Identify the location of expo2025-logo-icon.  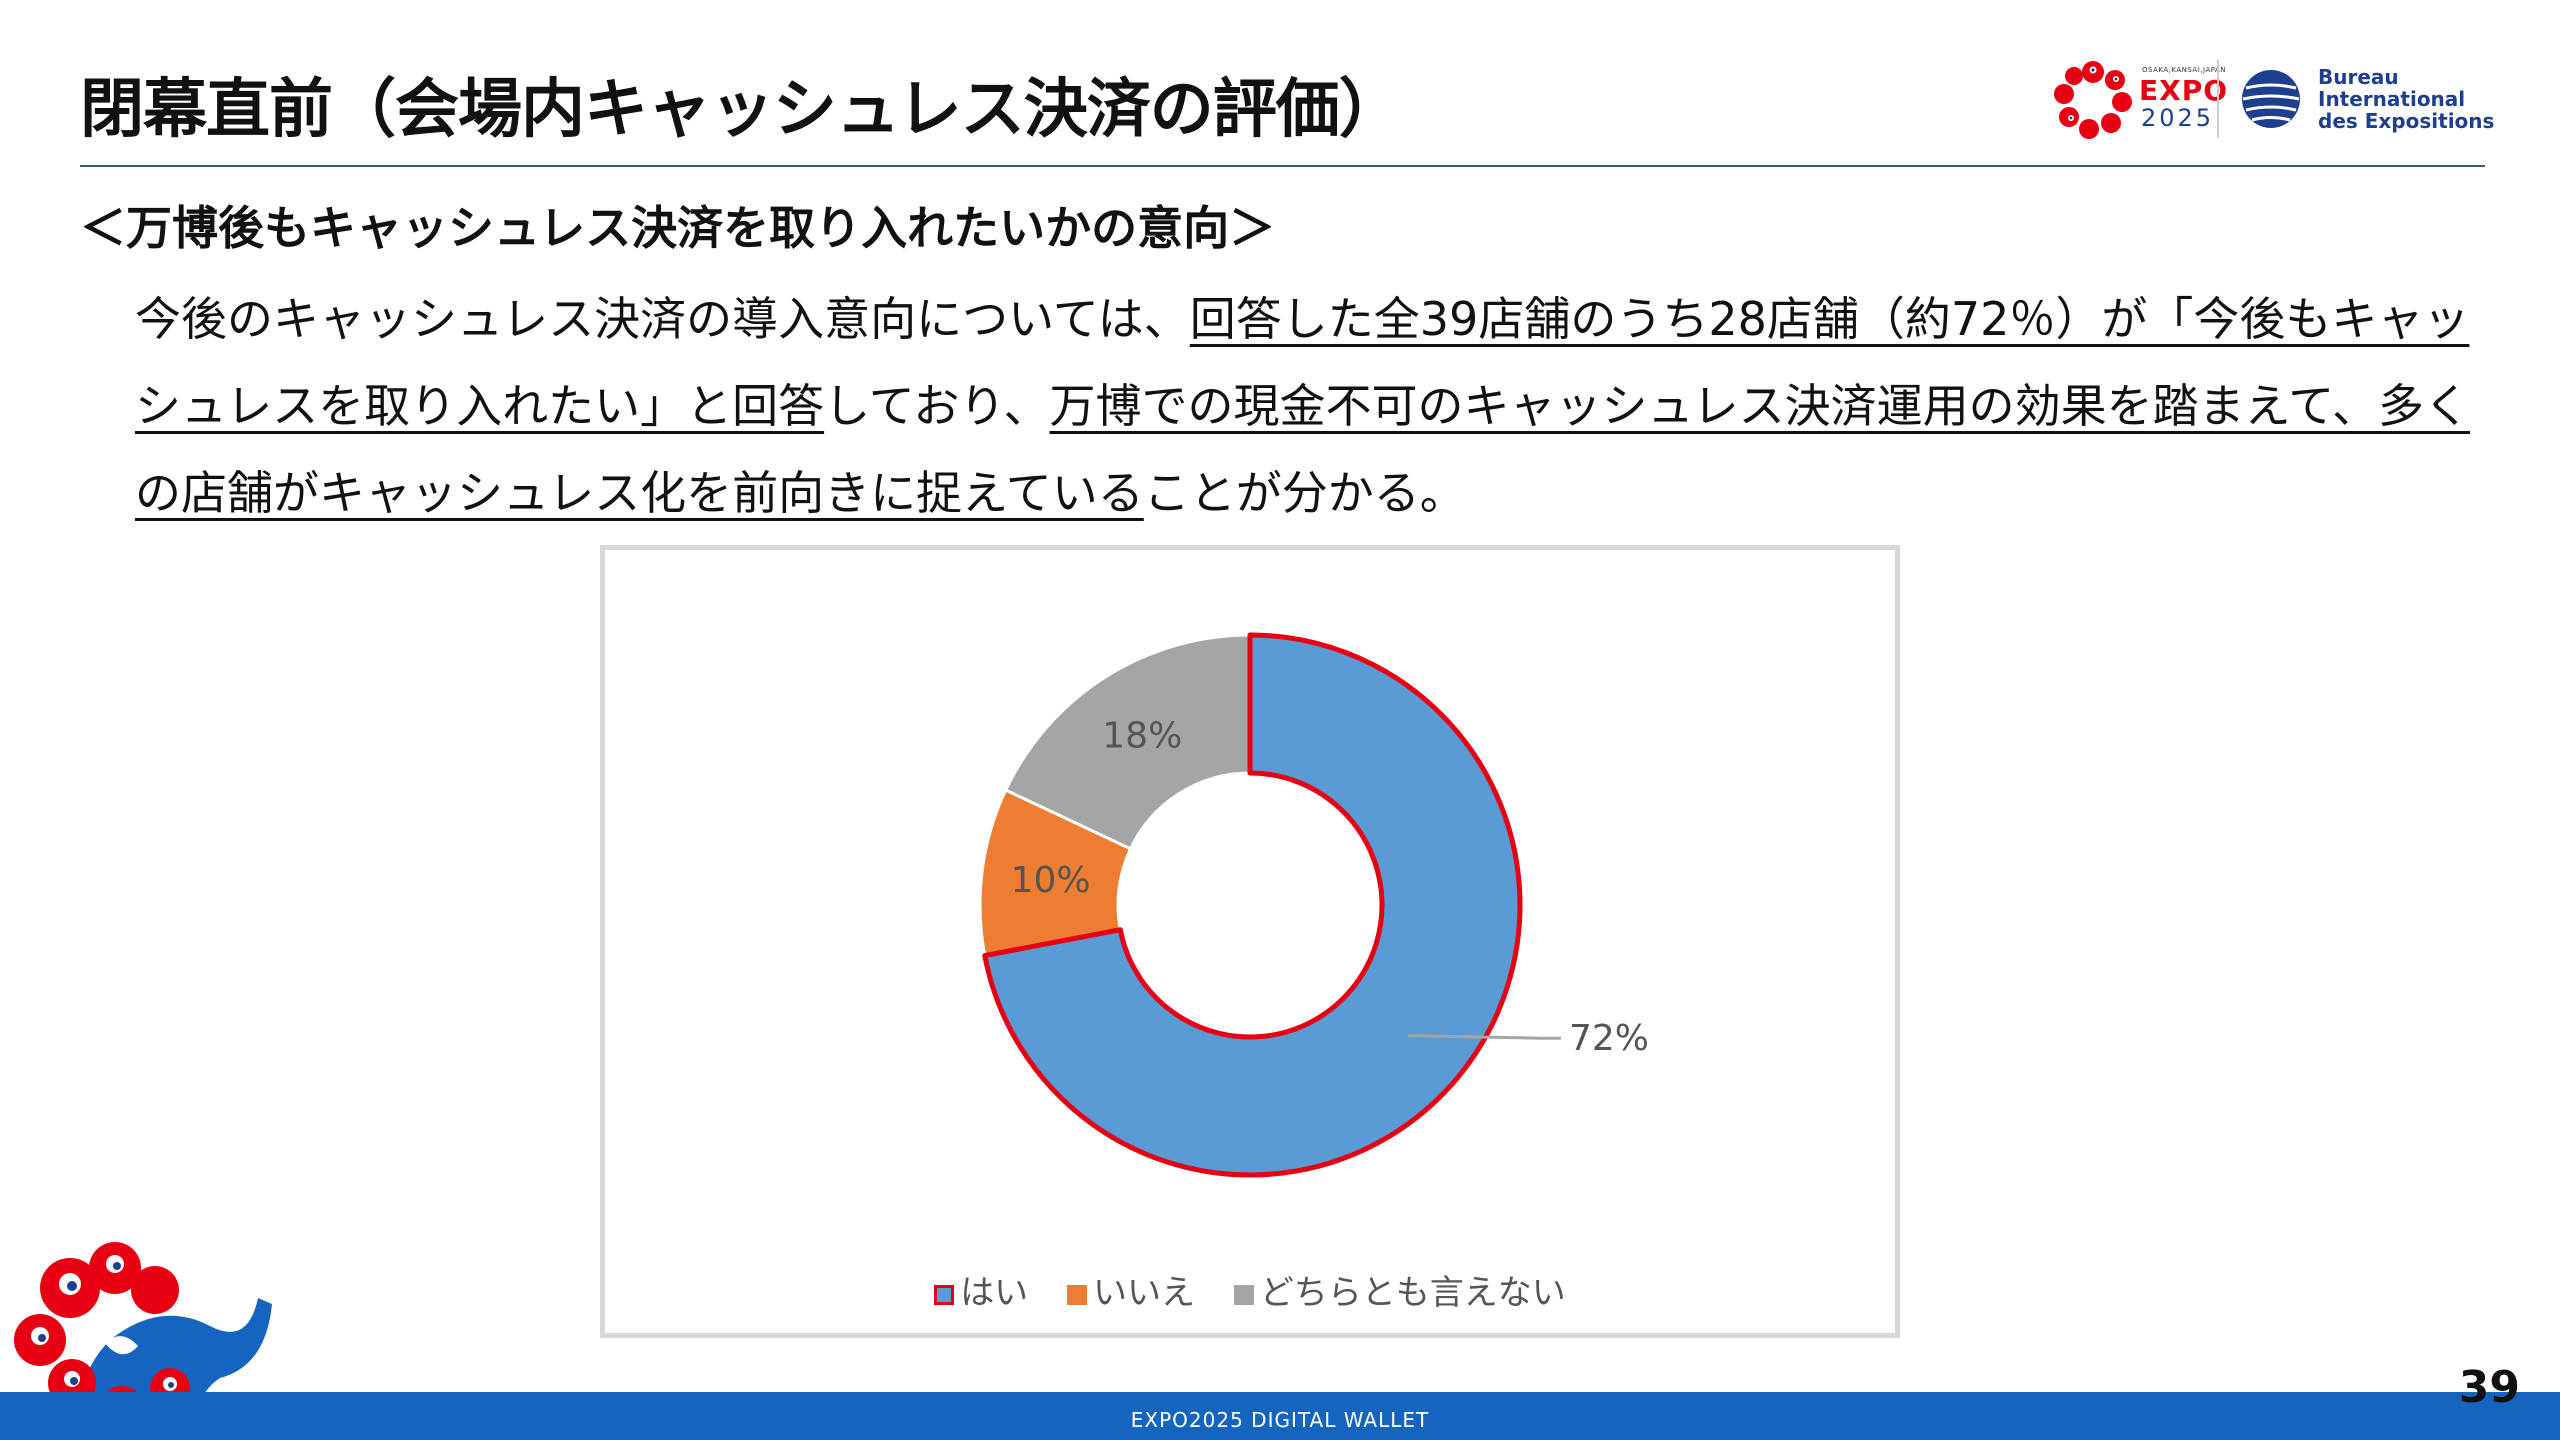
(2093, 100).